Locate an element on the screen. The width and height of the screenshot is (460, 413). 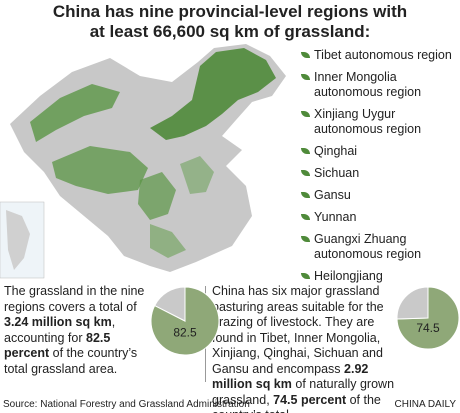
title: at least 66,600 sq km of grassland: is located at coordinates (230, 31).